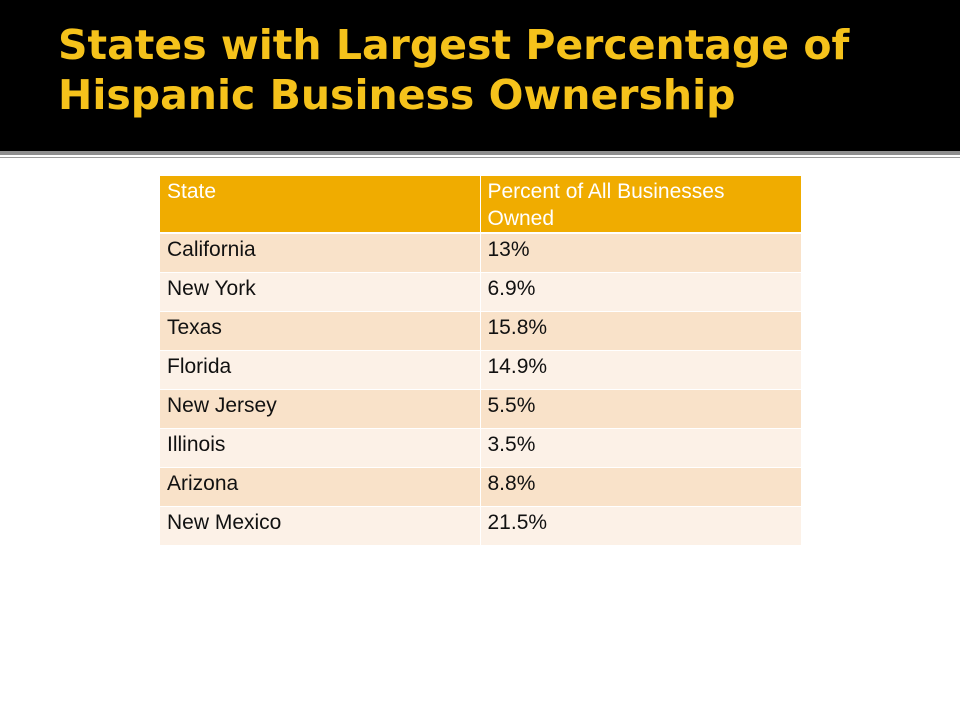  What do you see at coordinates (480, 157) in the screenshot?
I see `title-divider-thin` at bounding box center [480, 157].